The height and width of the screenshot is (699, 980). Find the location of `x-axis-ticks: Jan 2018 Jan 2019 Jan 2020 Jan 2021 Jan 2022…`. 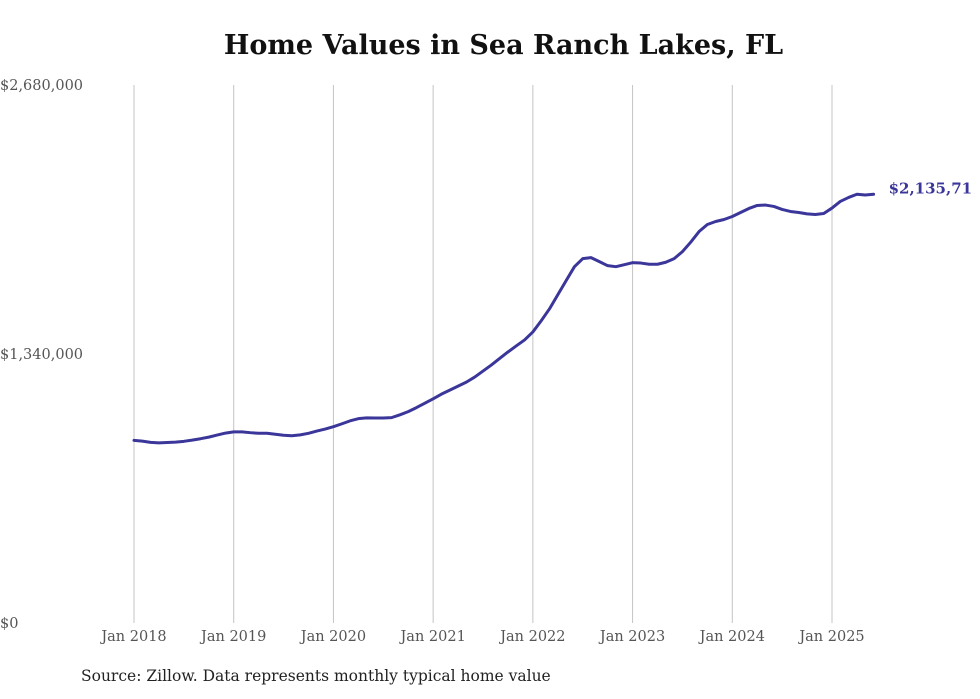

x-axis-ticks: Jan 2018 Jan 2019 Jan 2020 Jan 2021 Jan 2022… is located at coordinates (481, 637).